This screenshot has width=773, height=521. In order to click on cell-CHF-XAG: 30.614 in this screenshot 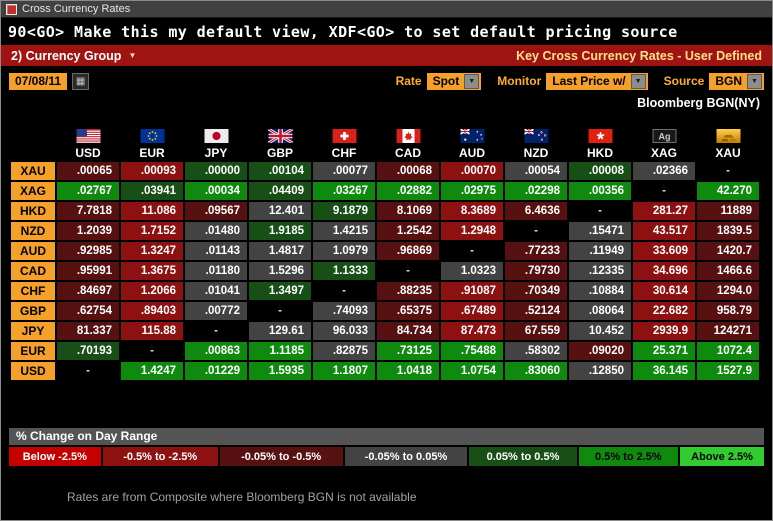, I will do `click(664, 291)`.